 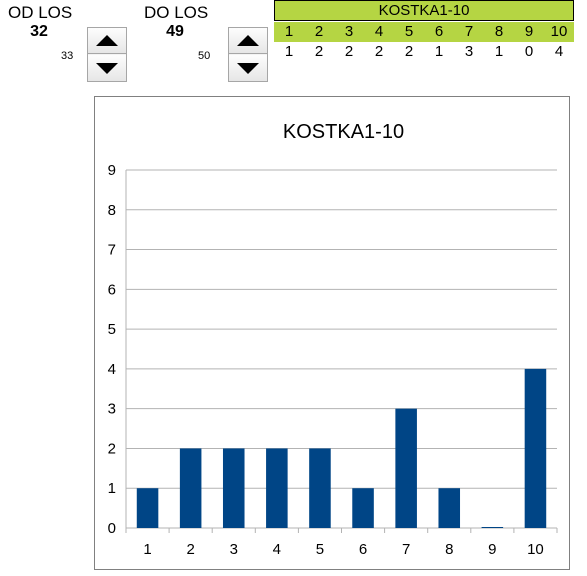 I want to click on table-value-cell: 0, so click(x=529, y=51).